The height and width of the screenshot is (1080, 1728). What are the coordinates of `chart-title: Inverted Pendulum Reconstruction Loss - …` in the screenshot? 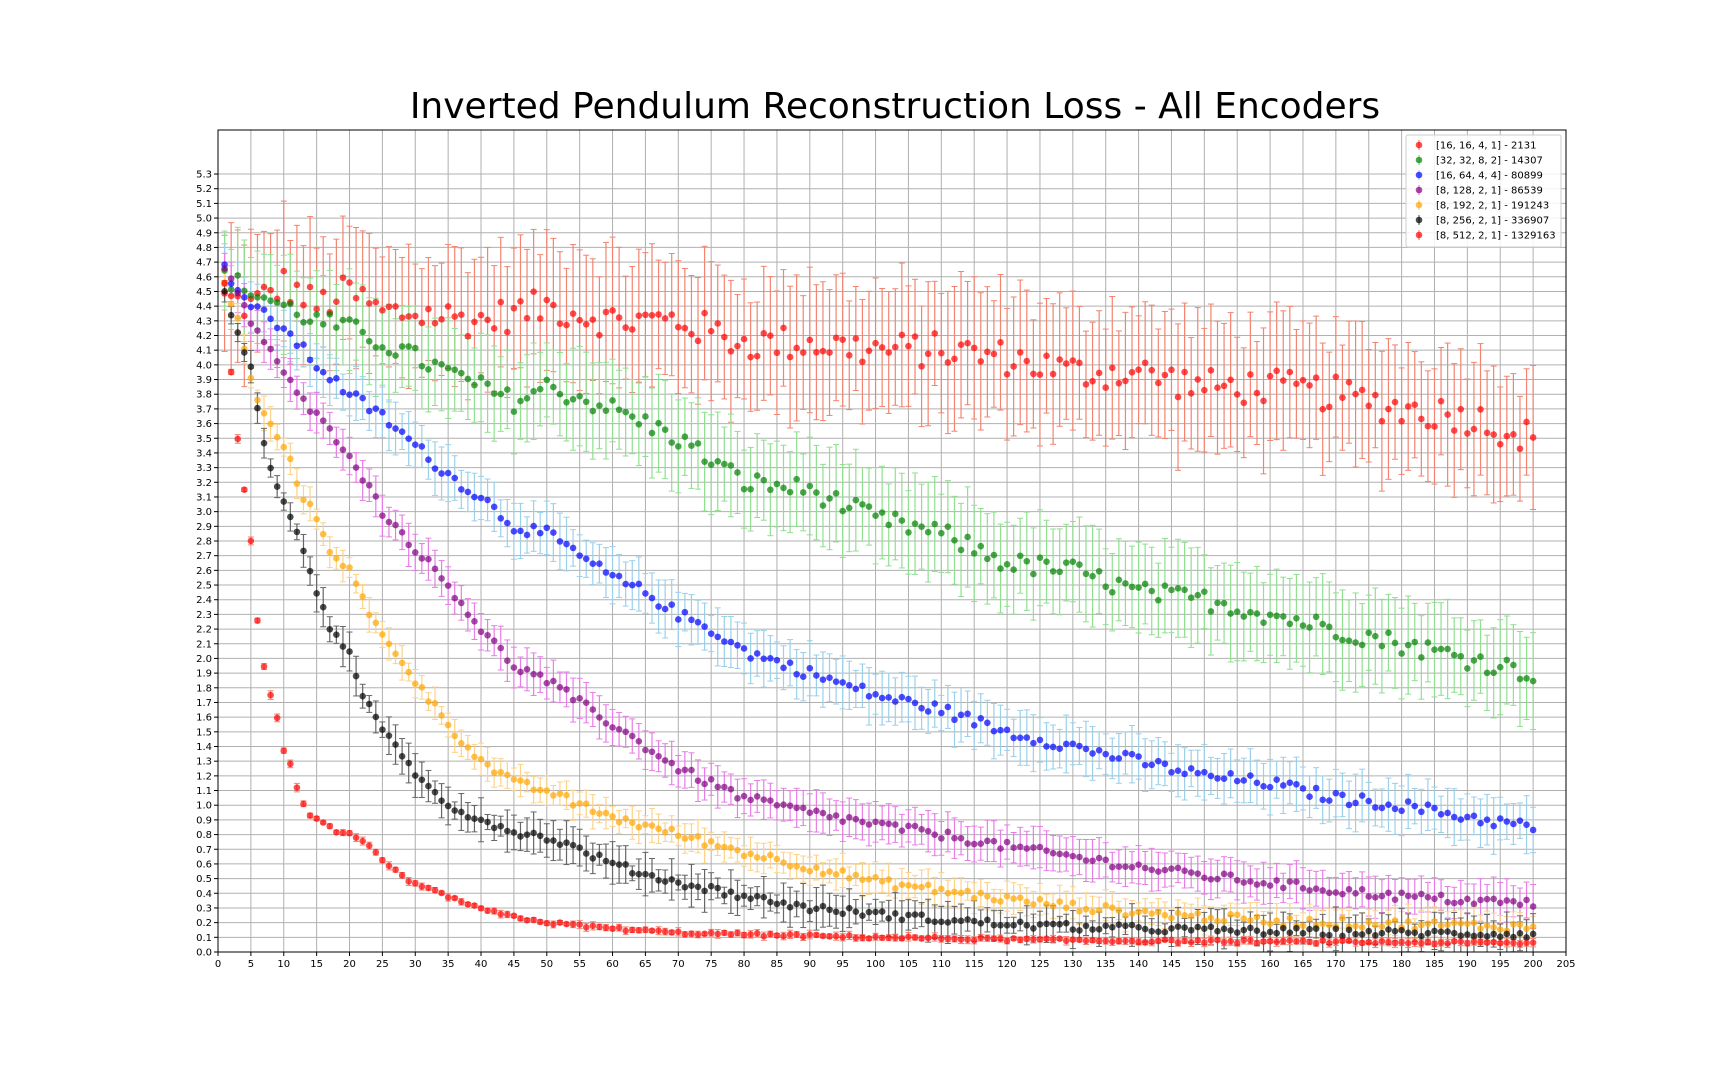 It's located at (895, 106).